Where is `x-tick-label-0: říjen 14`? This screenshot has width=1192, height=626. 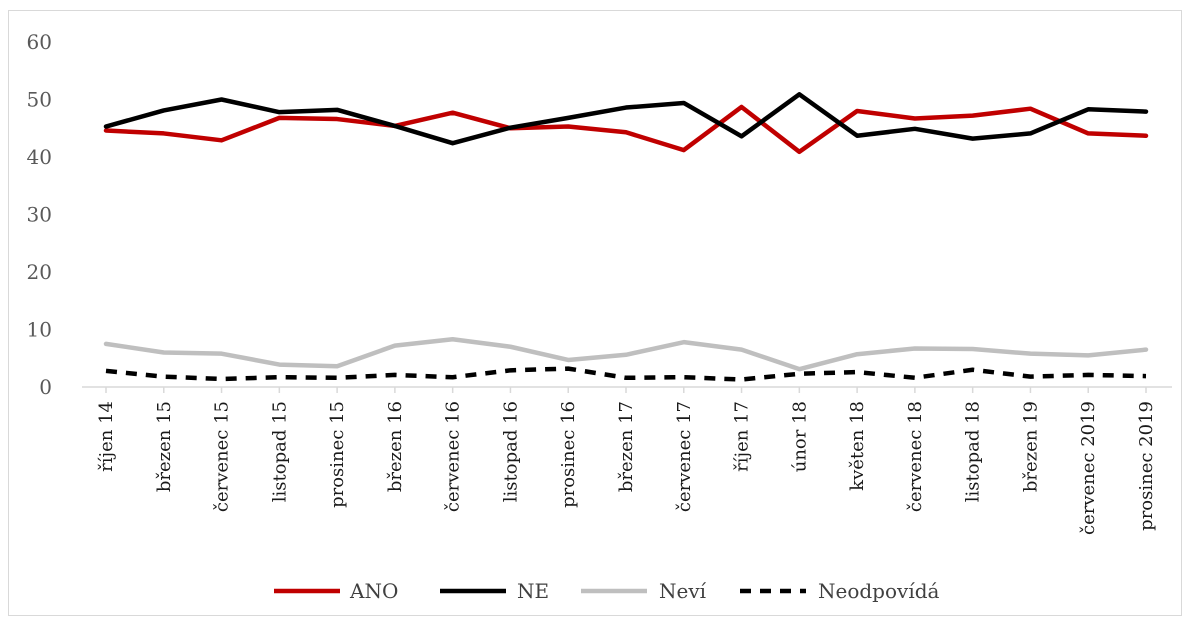
x-tick-label-0: říjen 14 is located at coordinates (106, 436).